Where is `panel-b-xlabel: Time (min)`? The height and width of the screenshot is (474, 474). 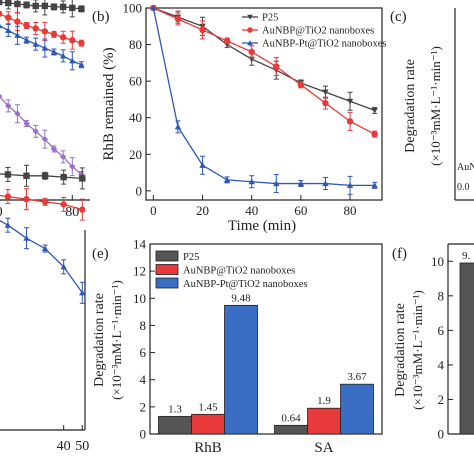
panel-b-xlabel: Time (min) is located at coordinates (262, 226).